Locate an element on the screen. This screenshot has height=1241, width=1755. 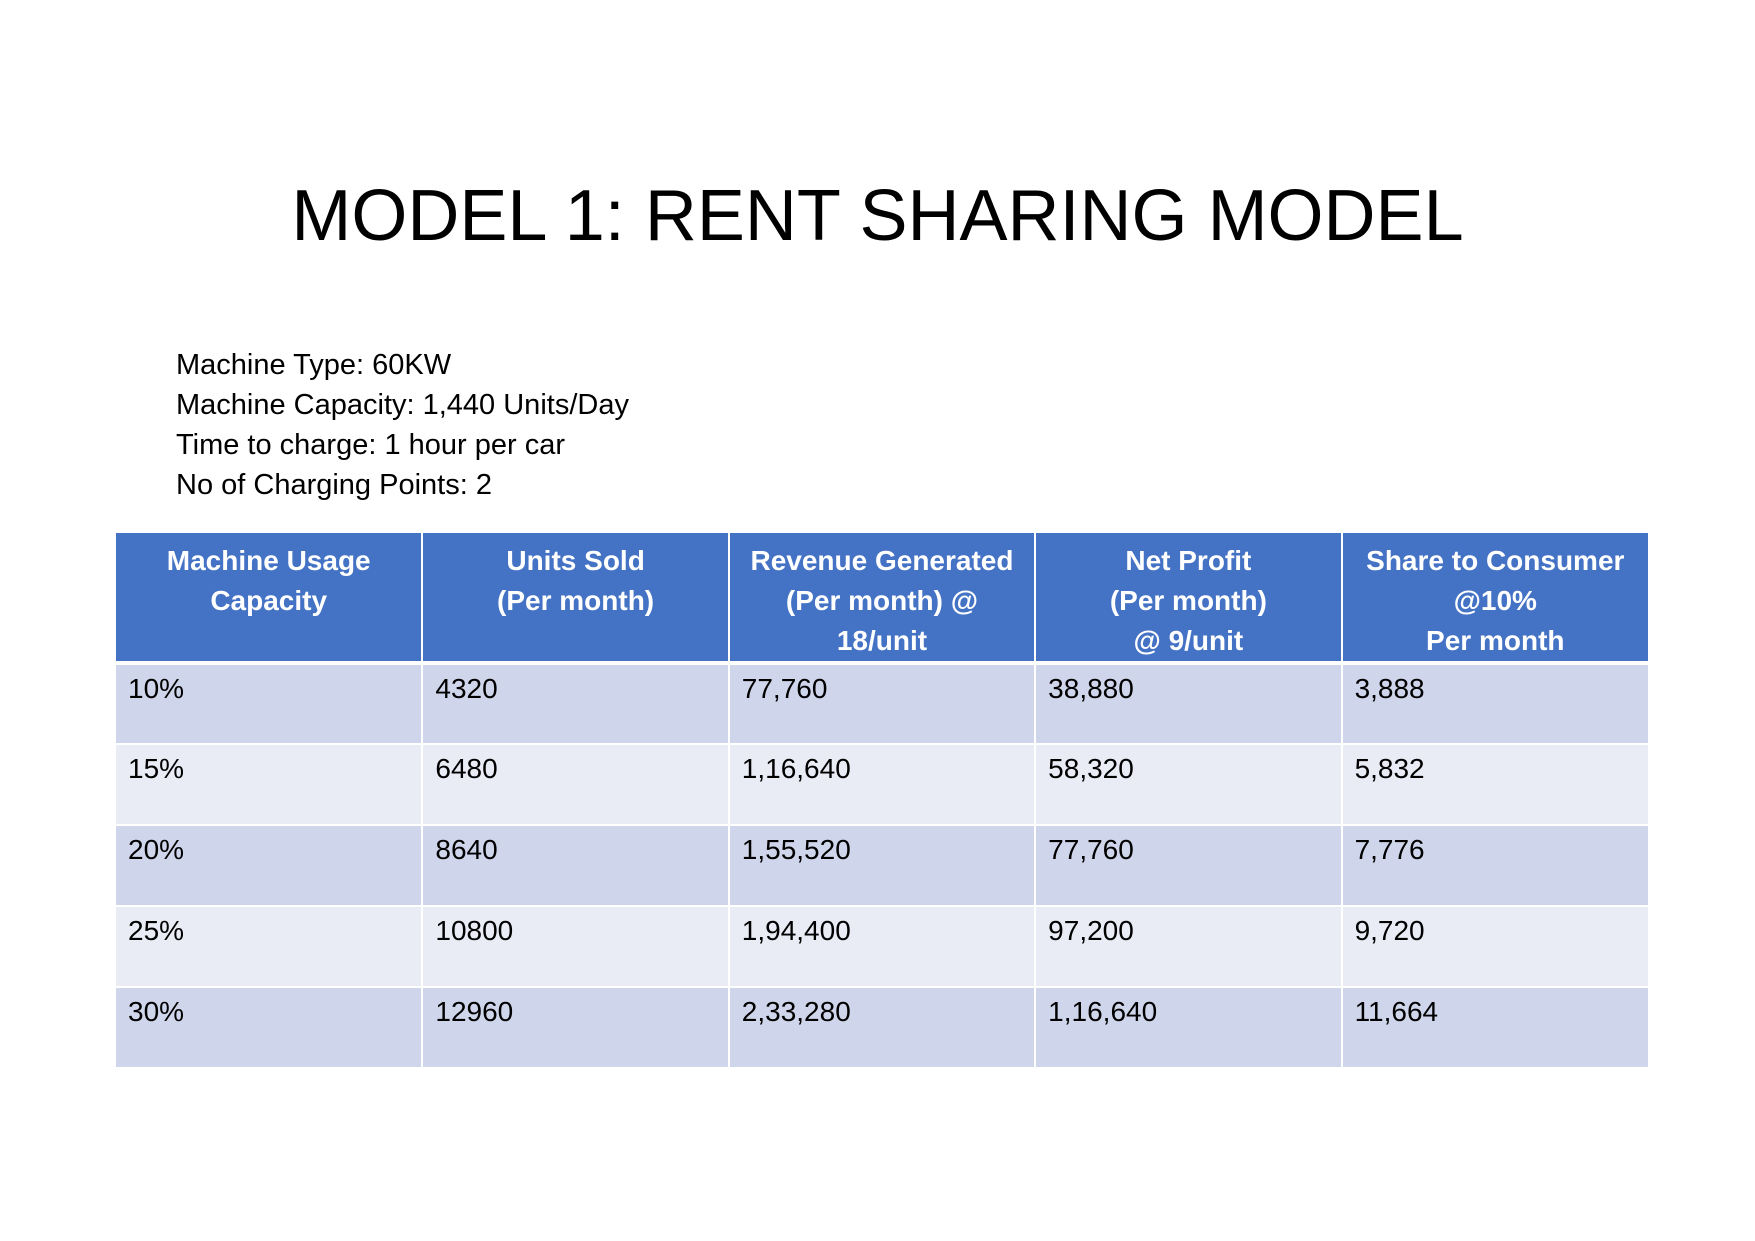
header-machine-usage-capacity: Machine Usage Capacity is located at coordinates (270, 599).